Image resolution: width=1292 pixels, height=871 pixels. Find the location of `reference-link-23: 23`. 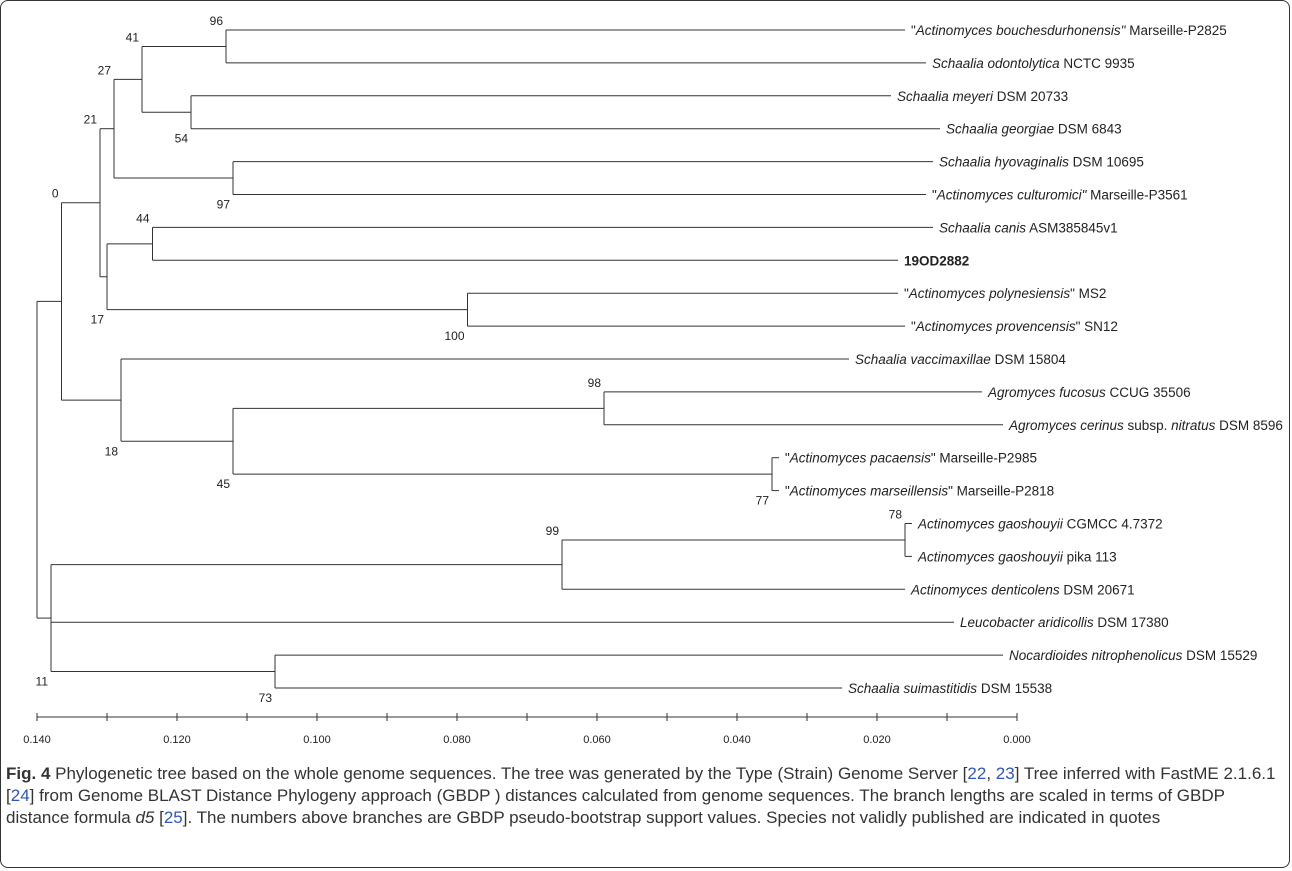

reference-link-23: 23 is located at coordinates (1005, 773).